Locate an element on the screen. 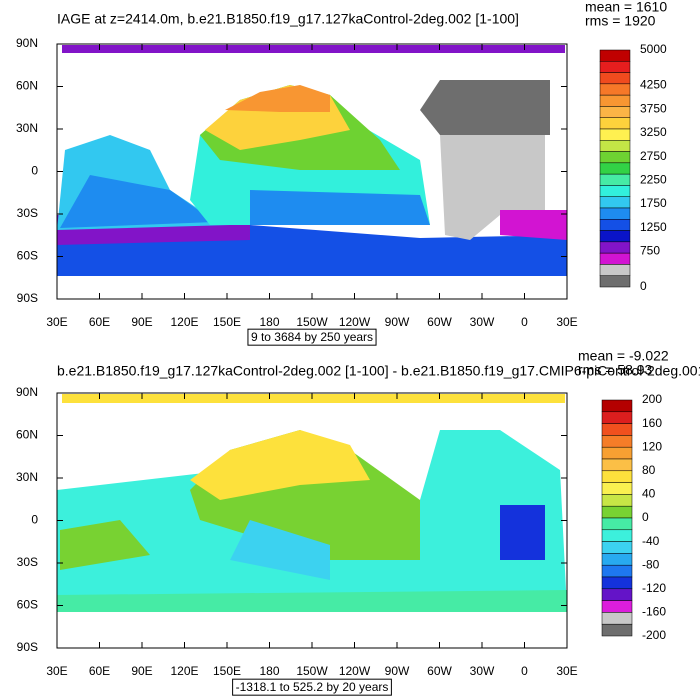 Image resolution: width=700 pixels, height=700 pixels. info-box-text: -1318.1 to 525.2 by 20 years is located at coordinates (312, 687).